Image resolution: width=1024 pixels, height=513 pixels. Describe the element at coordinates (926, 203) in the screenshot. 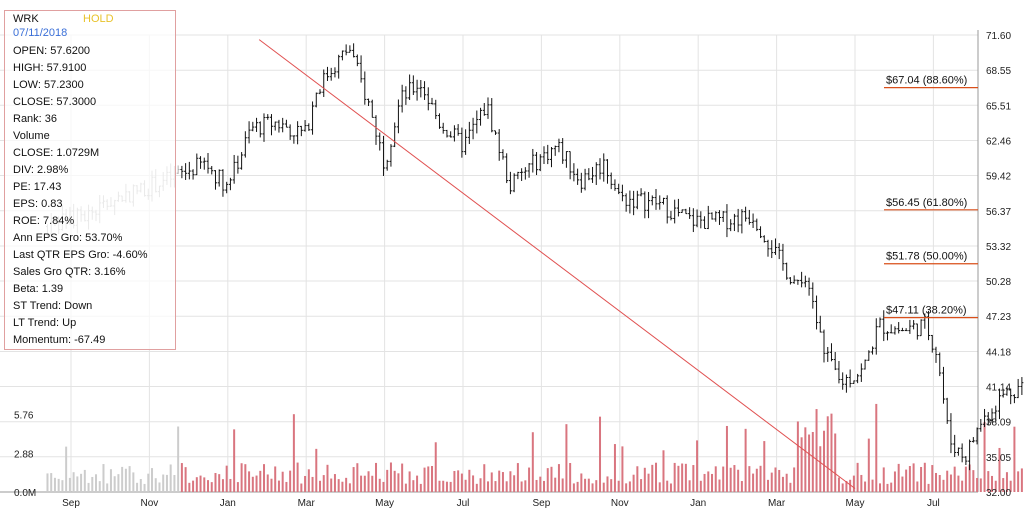

I see `fib-label: $56.45 (61.80%)` at that location.